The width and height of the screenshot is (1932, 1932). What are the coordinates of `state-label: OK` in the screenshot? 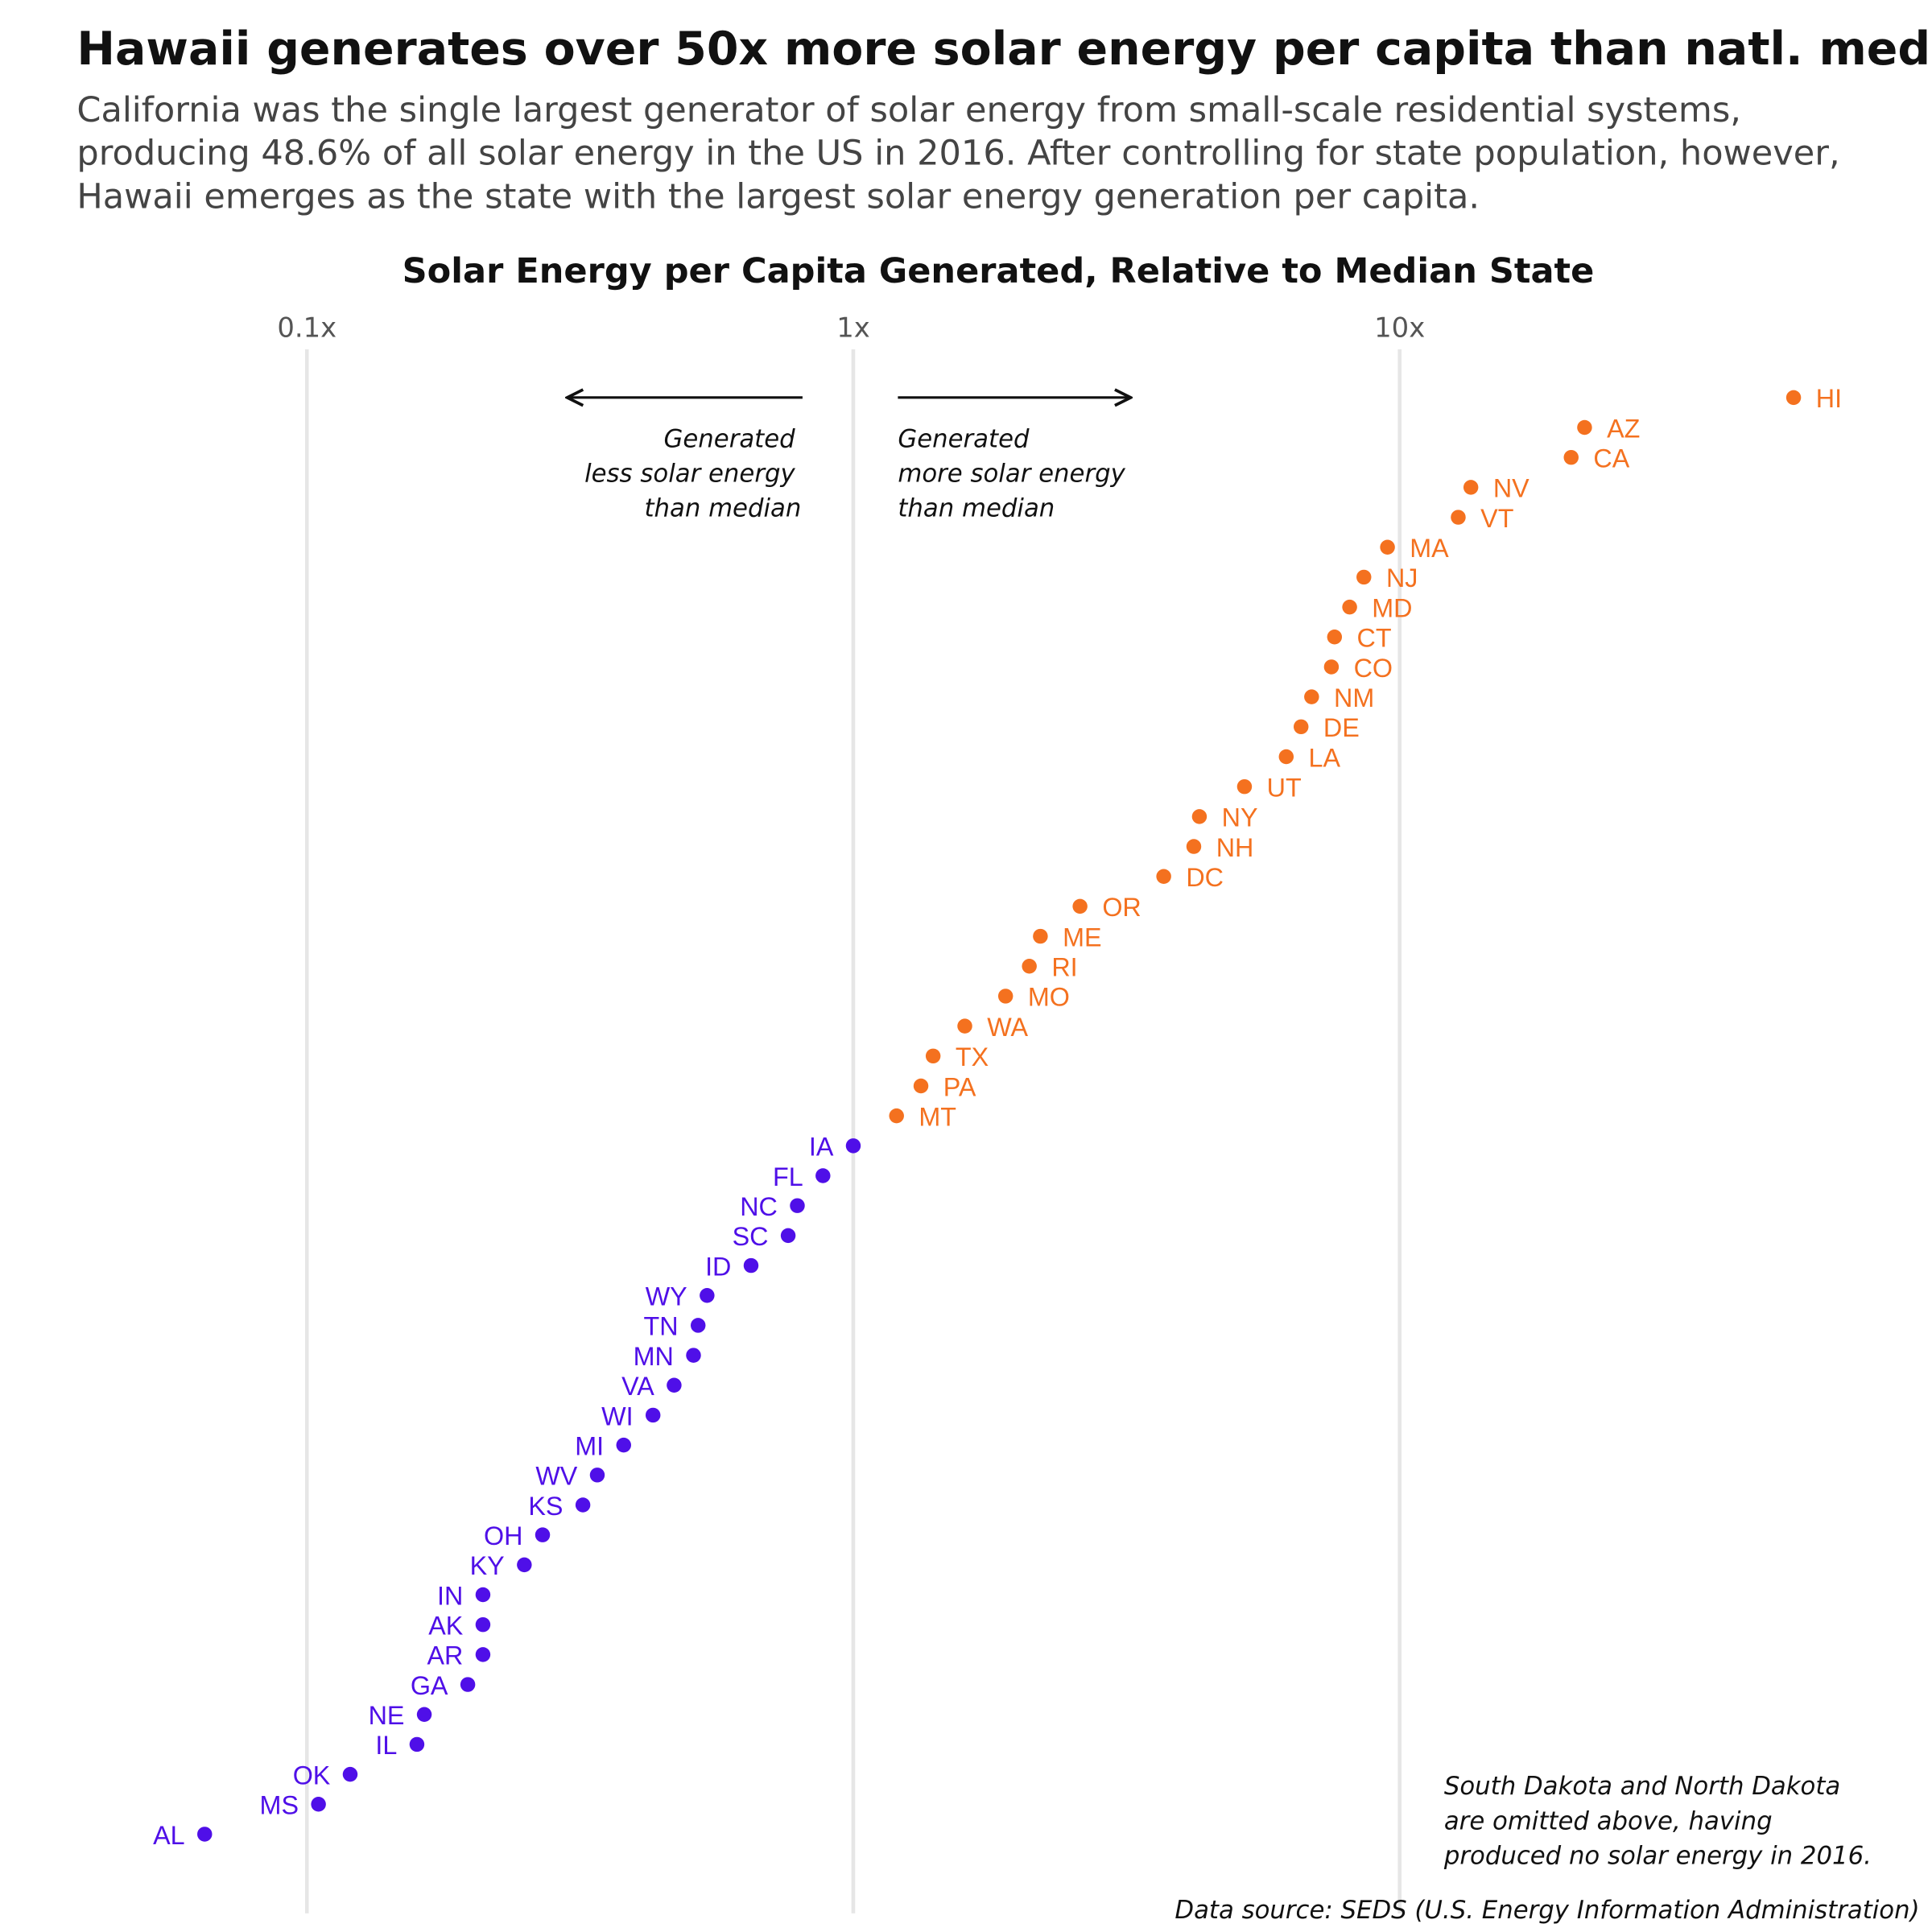 It's located at (312, 1775).